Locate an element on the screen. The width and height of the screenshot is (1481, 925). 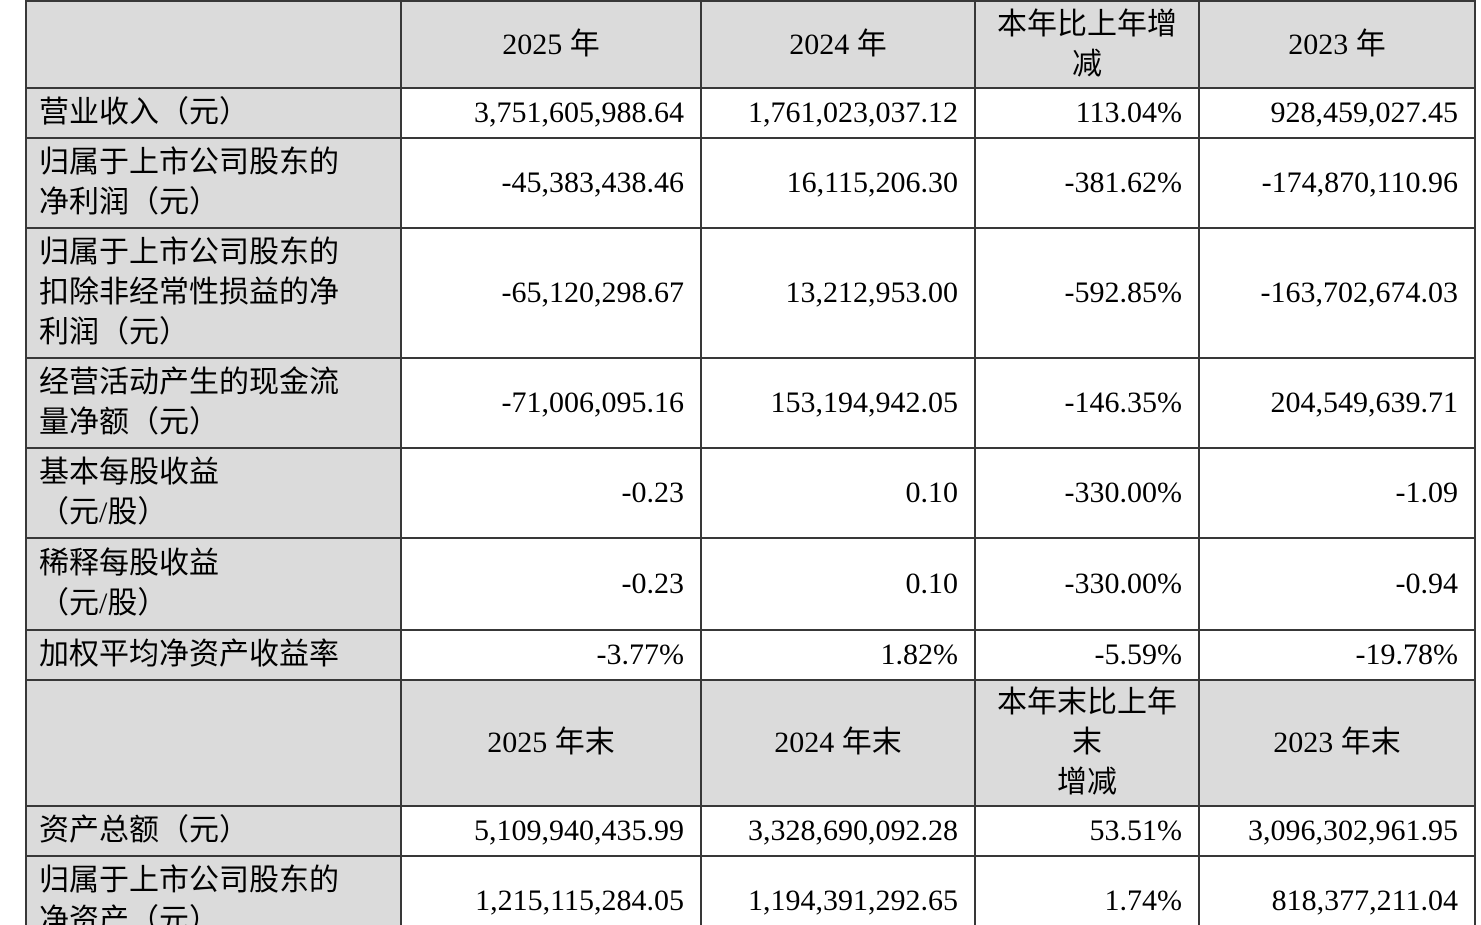
col-header-2023: 2023 年 is located at coordinates (1337, 44).